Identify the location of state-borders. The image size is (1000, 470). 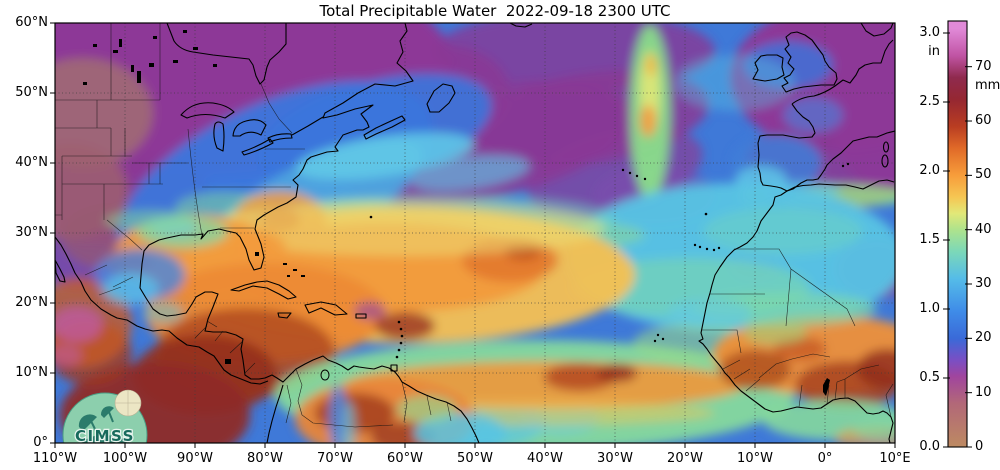
(180, 159).